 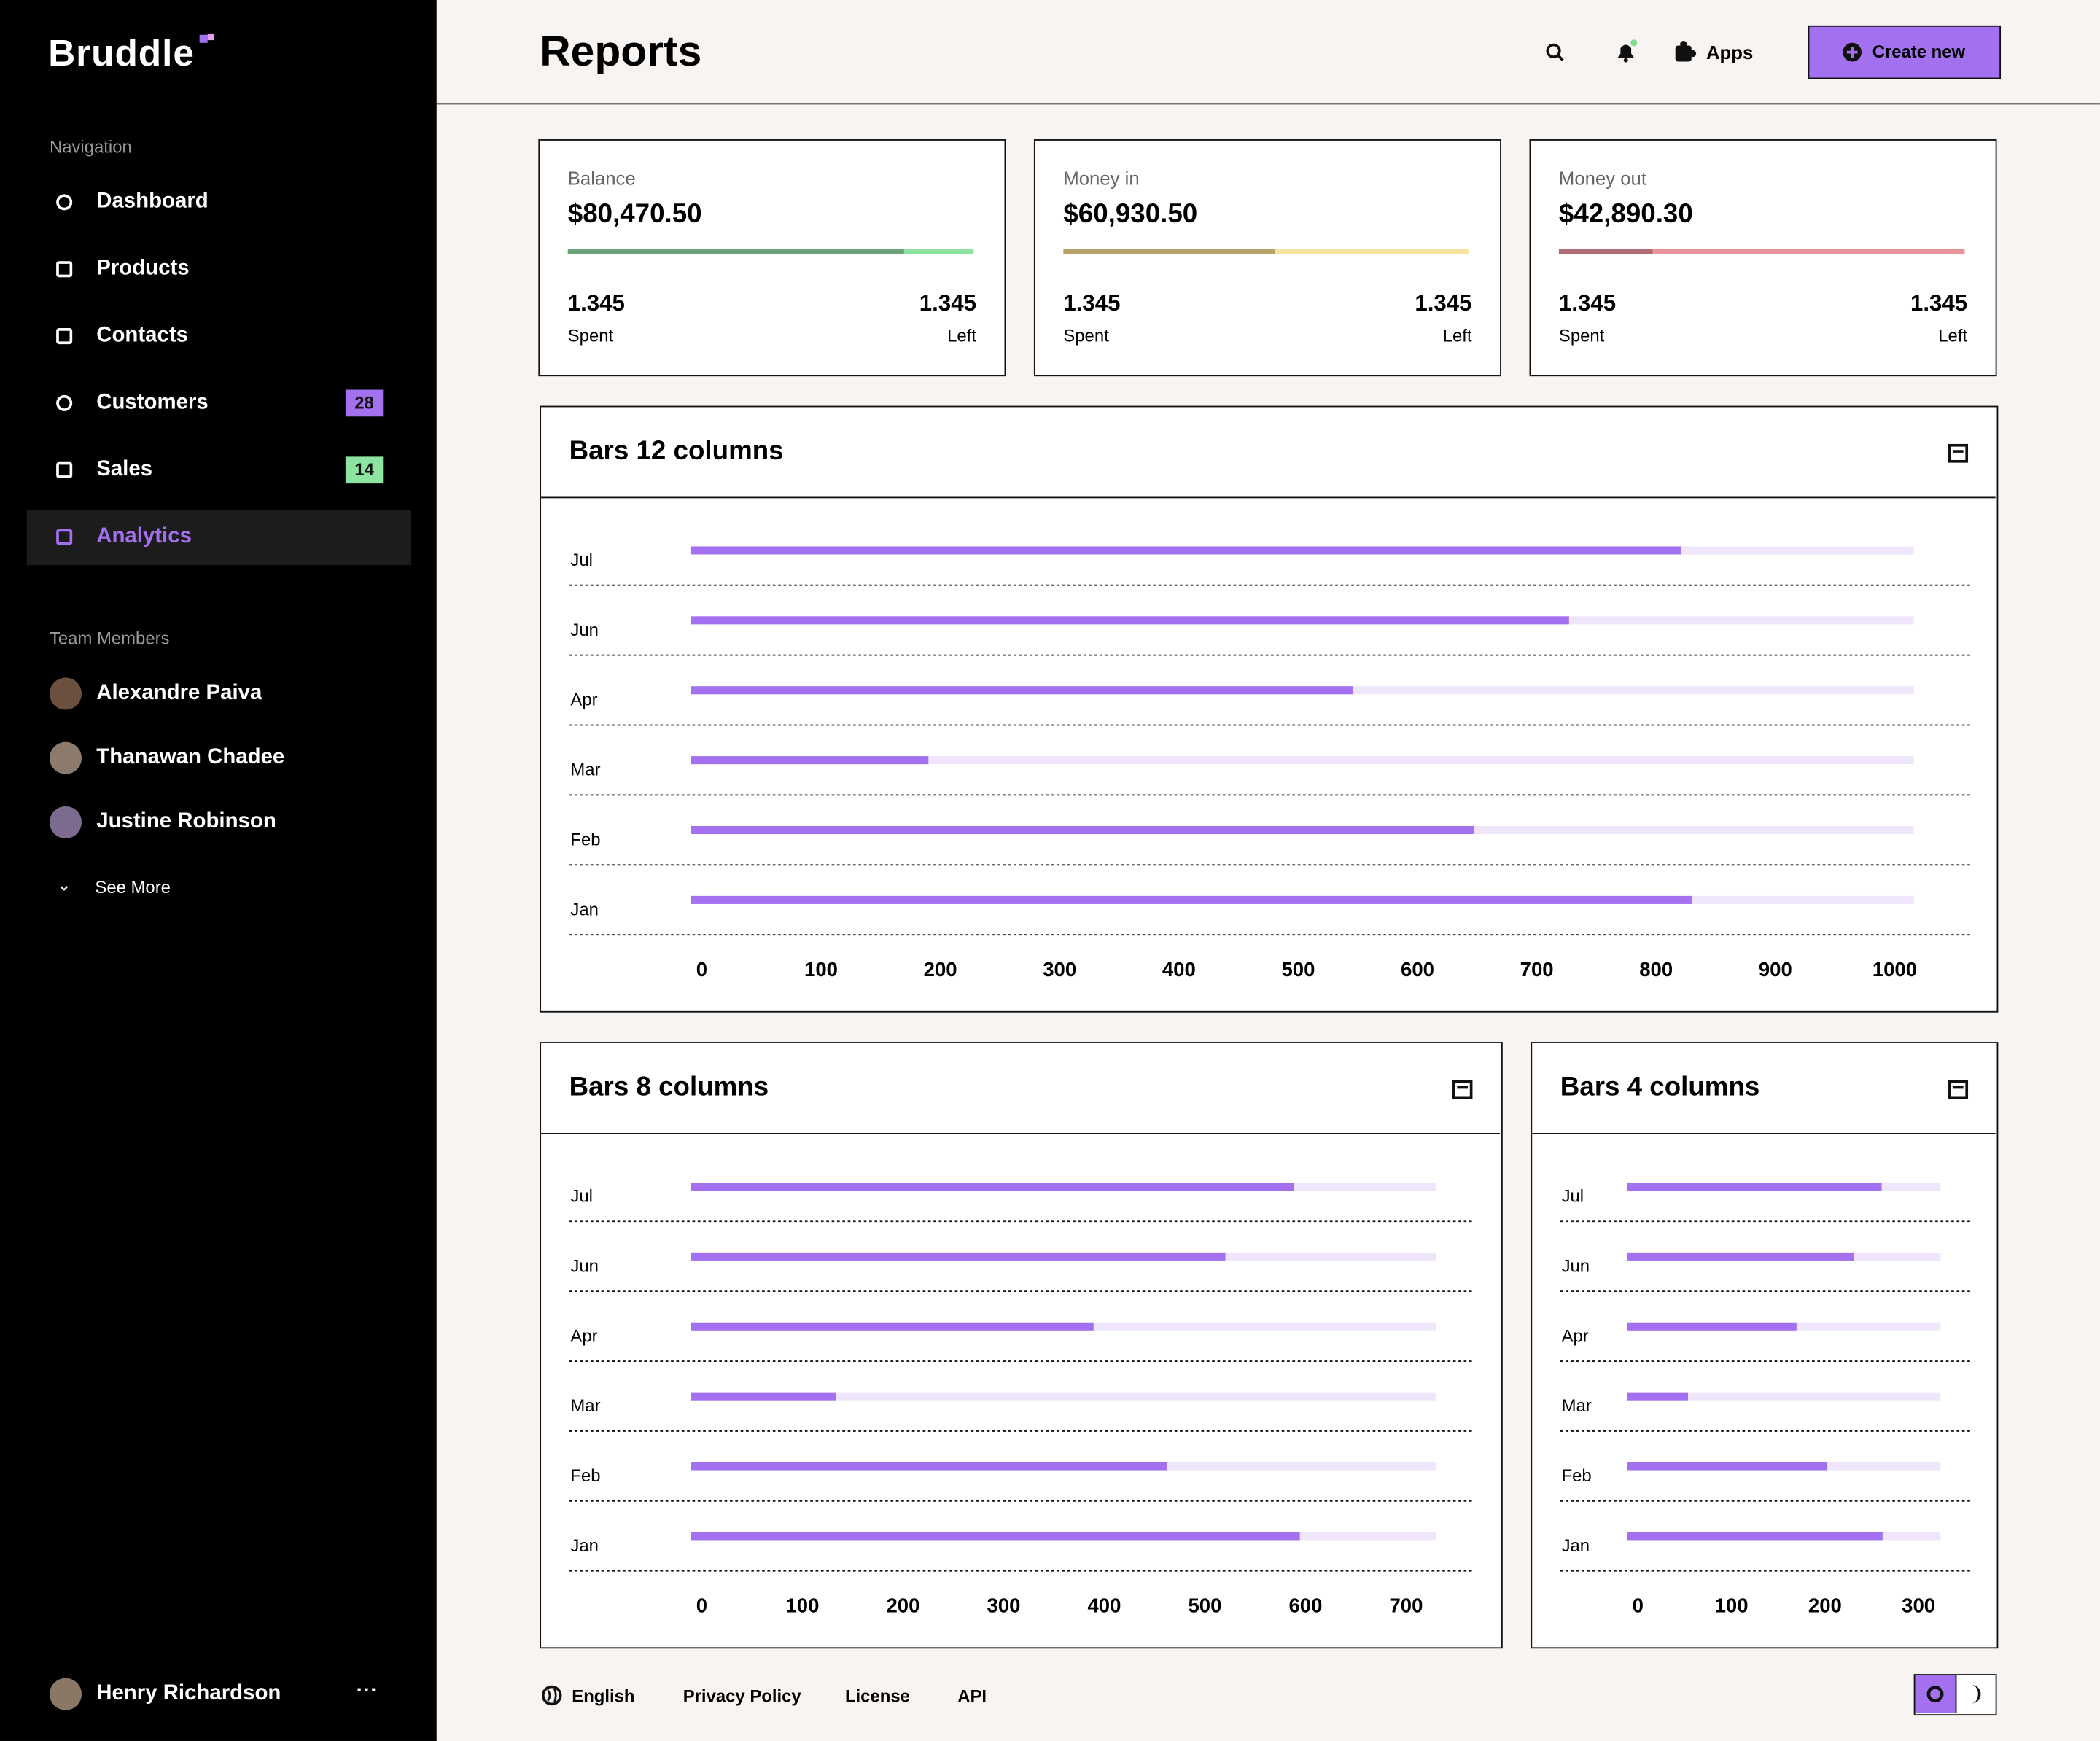 I want to click on stat-amount: $42,890.30, so click(x=1625, y=214).